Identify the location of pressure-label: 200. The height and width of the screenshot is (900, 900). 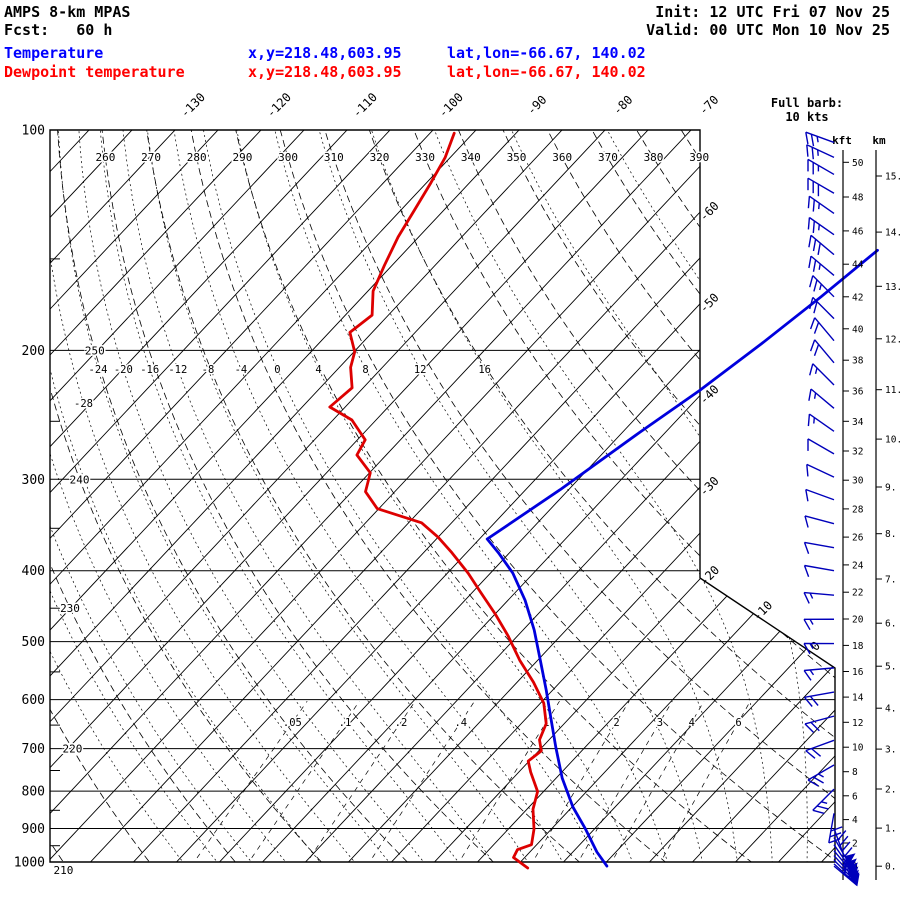
(33, 351).